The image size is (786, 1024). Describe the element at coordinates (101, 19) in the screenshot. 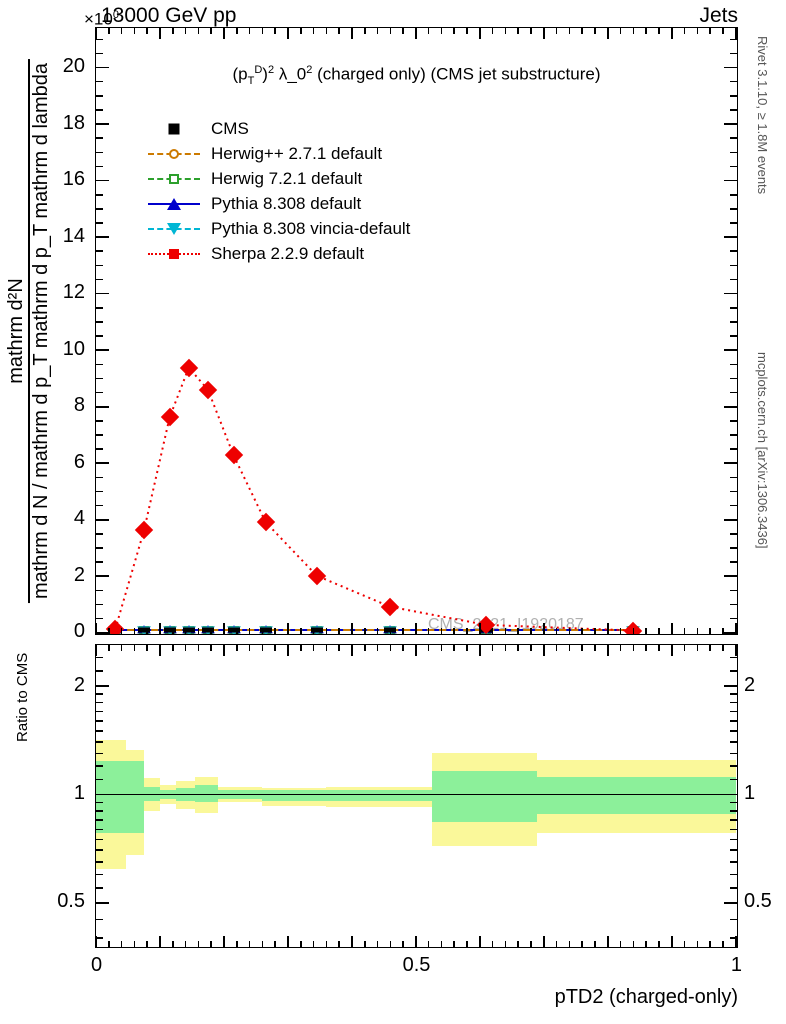

I see `y-axis-exponent-label: ×100` at that location.